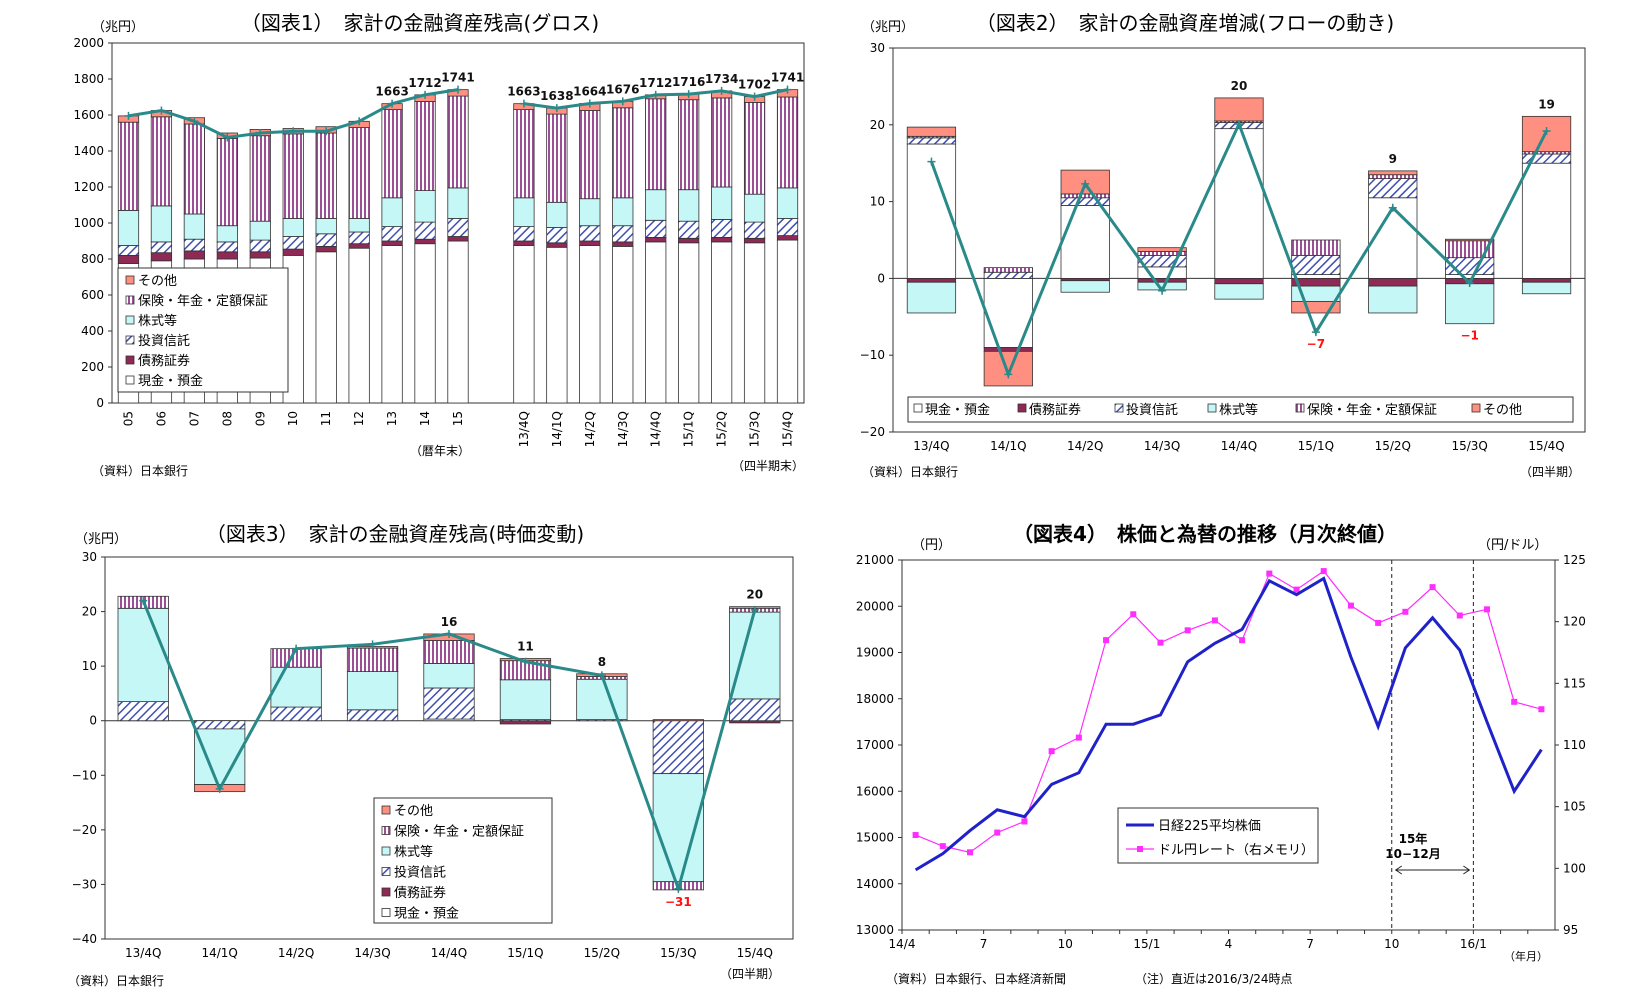 This screenshot has width=1632, height=1007. Describe the element at coordinates (386, 871) in the screenshot. I see `legend-swatch-trusts` at that location.